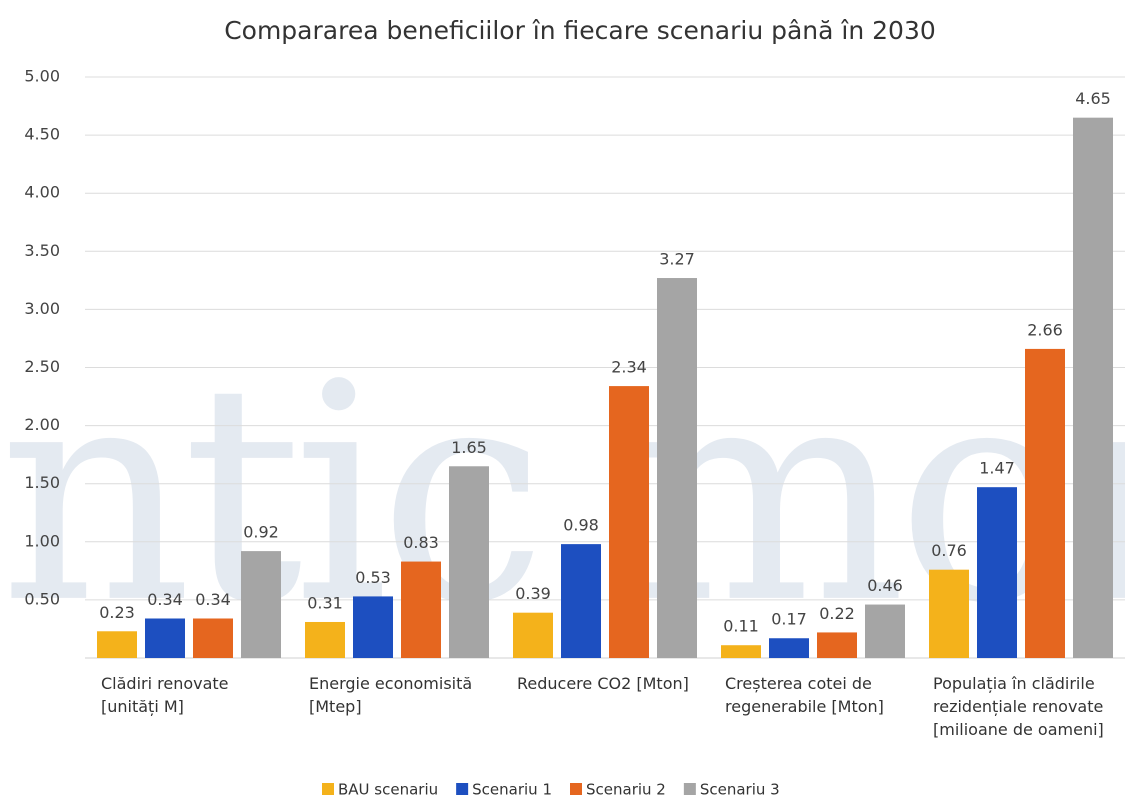 This screenshot has width=1125, height=803. Describe the element at coordinates (629, 367) in the screenshot. I see `data-label: 2.34` at that location.